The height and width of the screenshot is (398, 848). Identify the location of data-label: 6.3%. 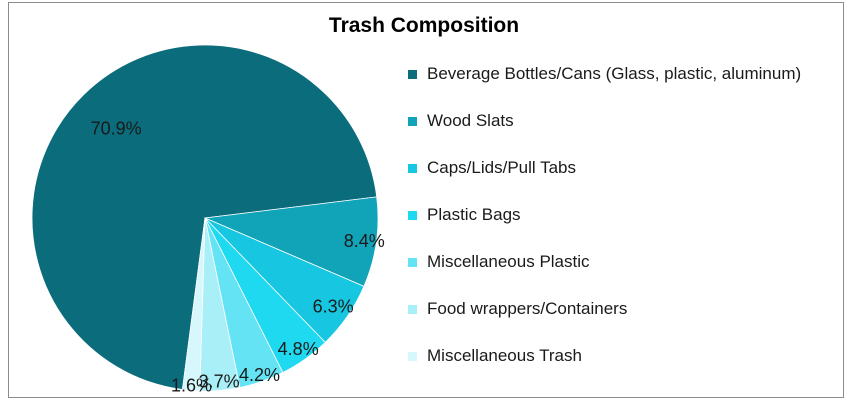
(333, 307).